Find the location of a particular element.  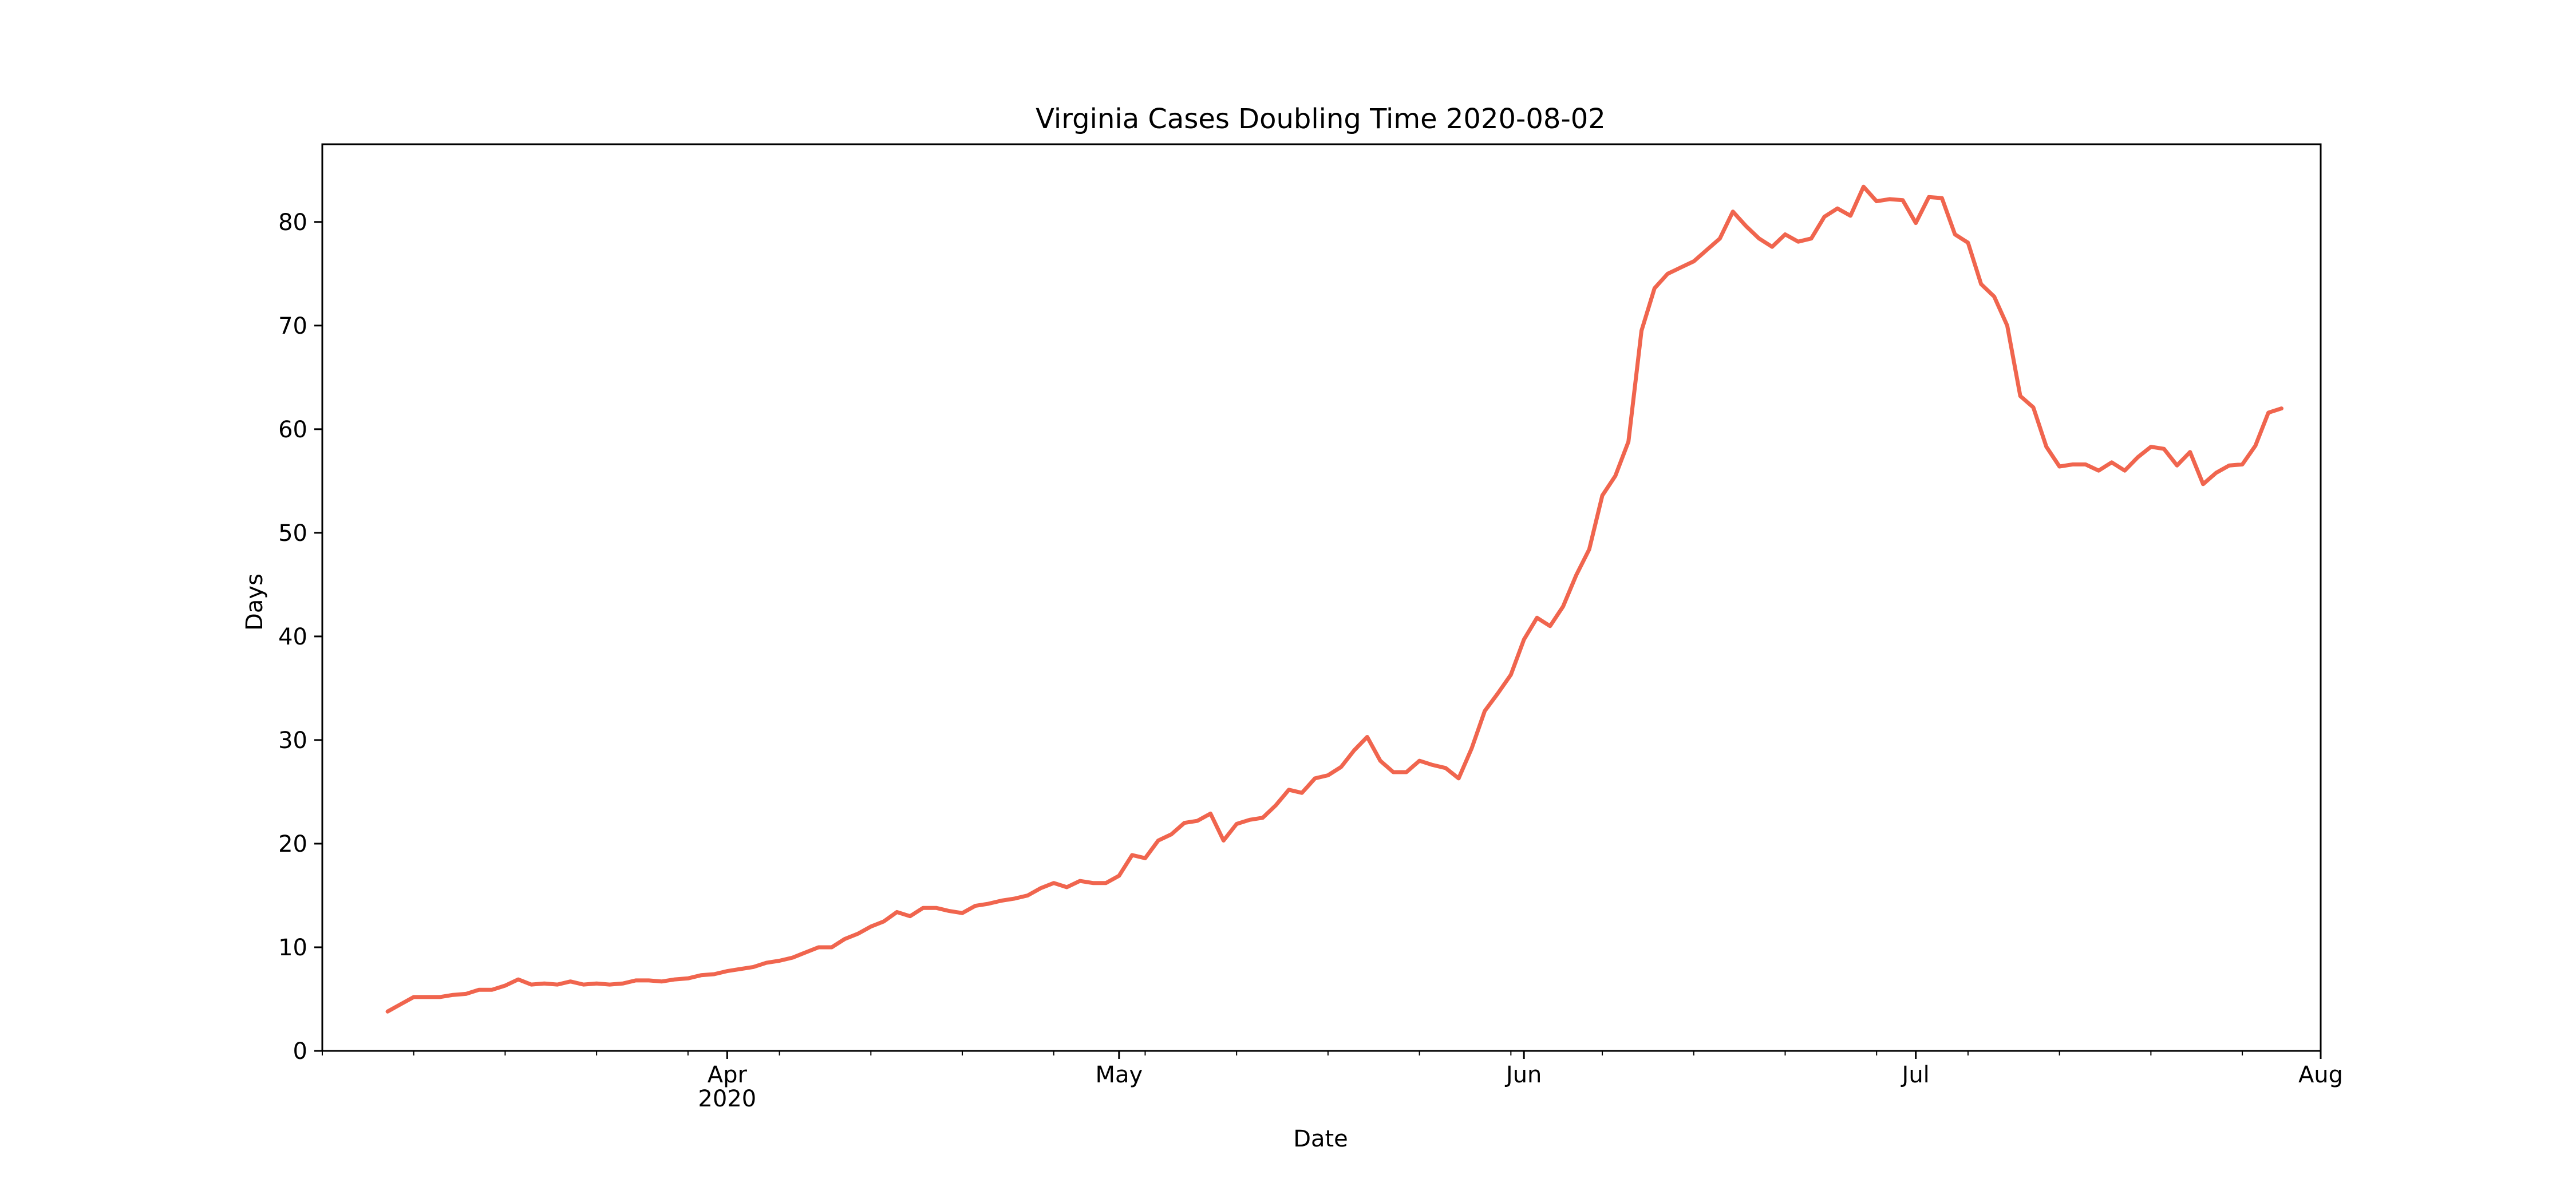

chart-title: Virginia Cases Doubling Time 2020-08-02 is located at coordinates (1321, 119).